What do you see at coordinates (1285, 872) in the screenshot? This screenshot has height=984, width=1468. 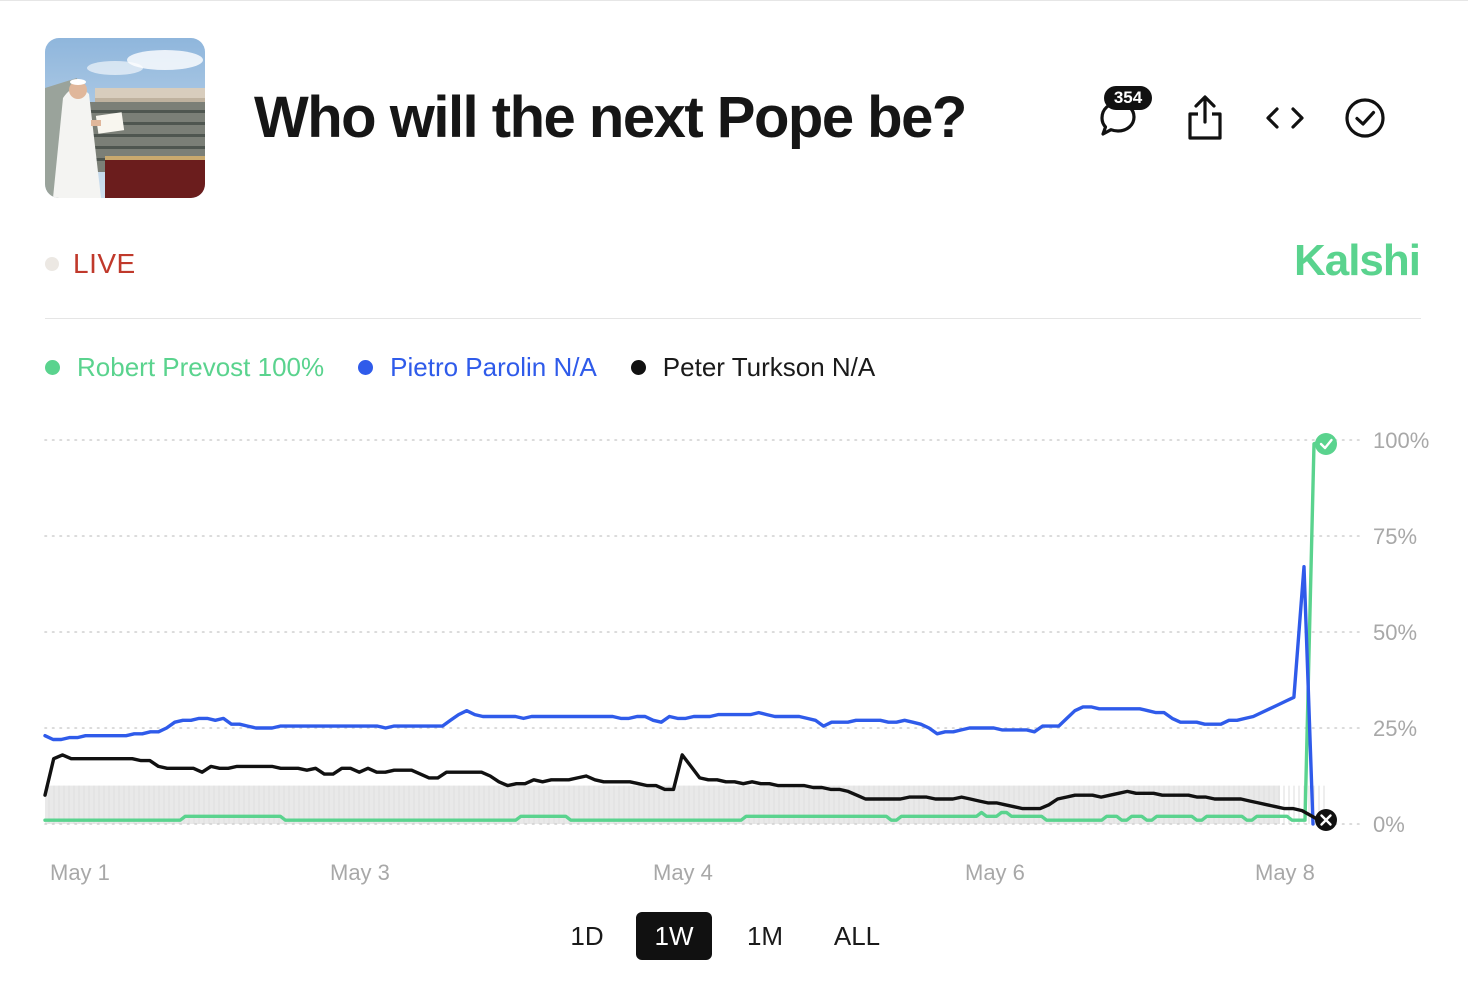 I see `x-tick-label: May 8` at bounding box center [1285, 872].